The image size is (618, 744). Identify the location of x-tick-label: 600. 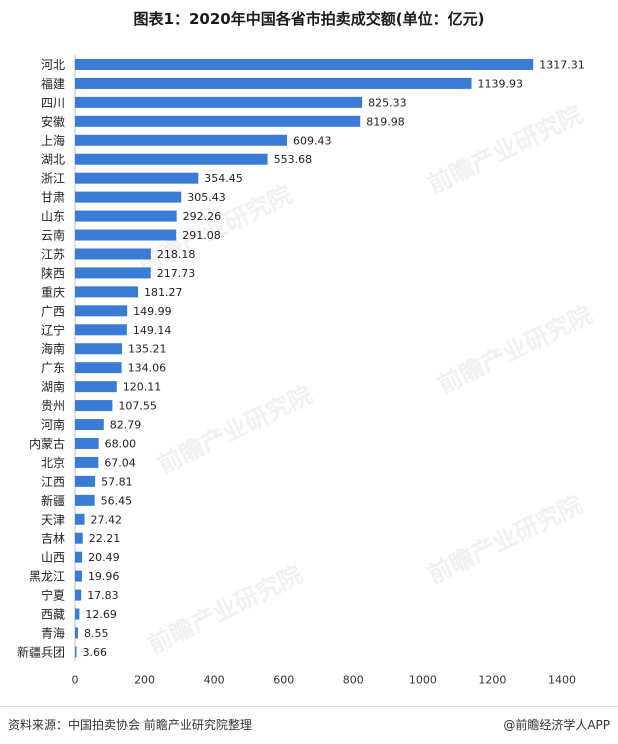
(283, 679).